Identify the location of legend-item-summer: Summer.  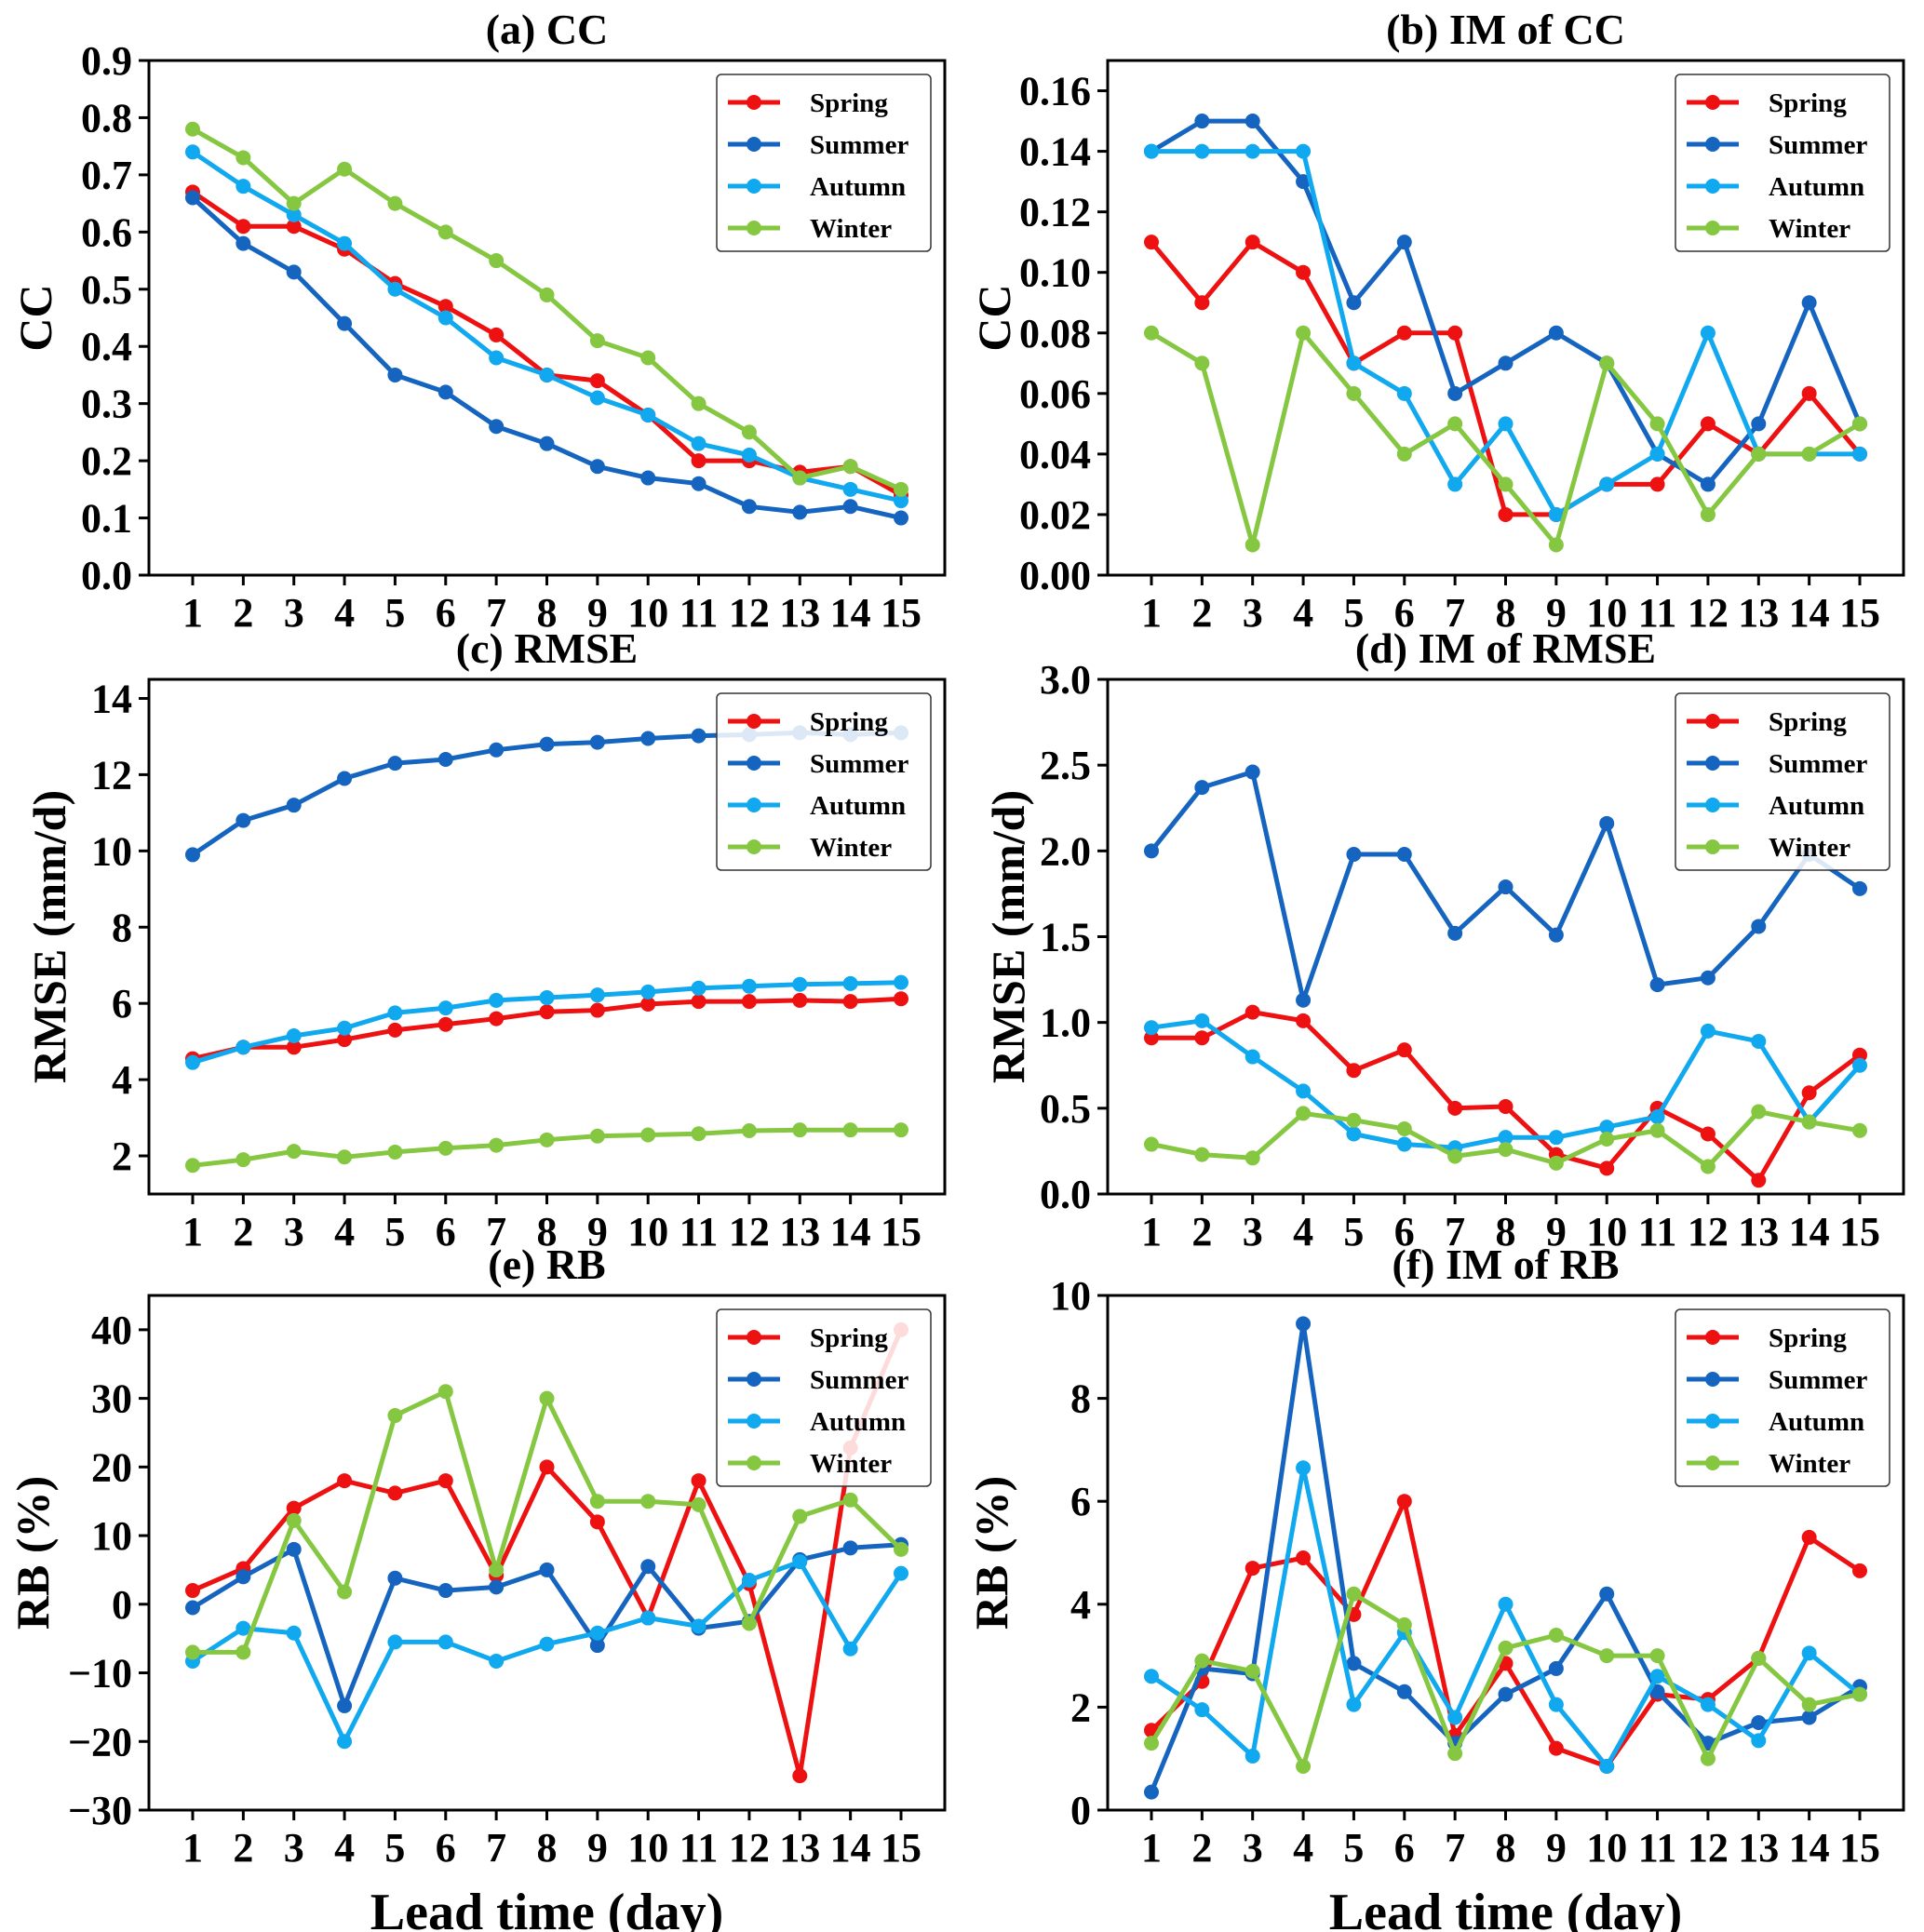
(1777, 145).